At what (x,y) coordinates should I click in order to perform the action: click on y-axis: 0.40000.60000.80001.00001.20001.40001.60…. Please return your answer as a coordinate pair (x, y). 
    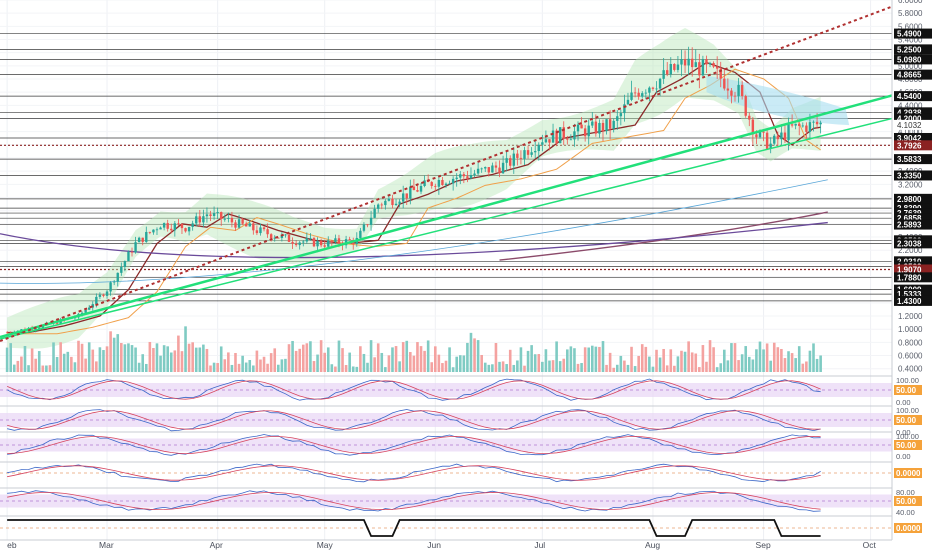
    Looking at the image, I should click on (911, 270).